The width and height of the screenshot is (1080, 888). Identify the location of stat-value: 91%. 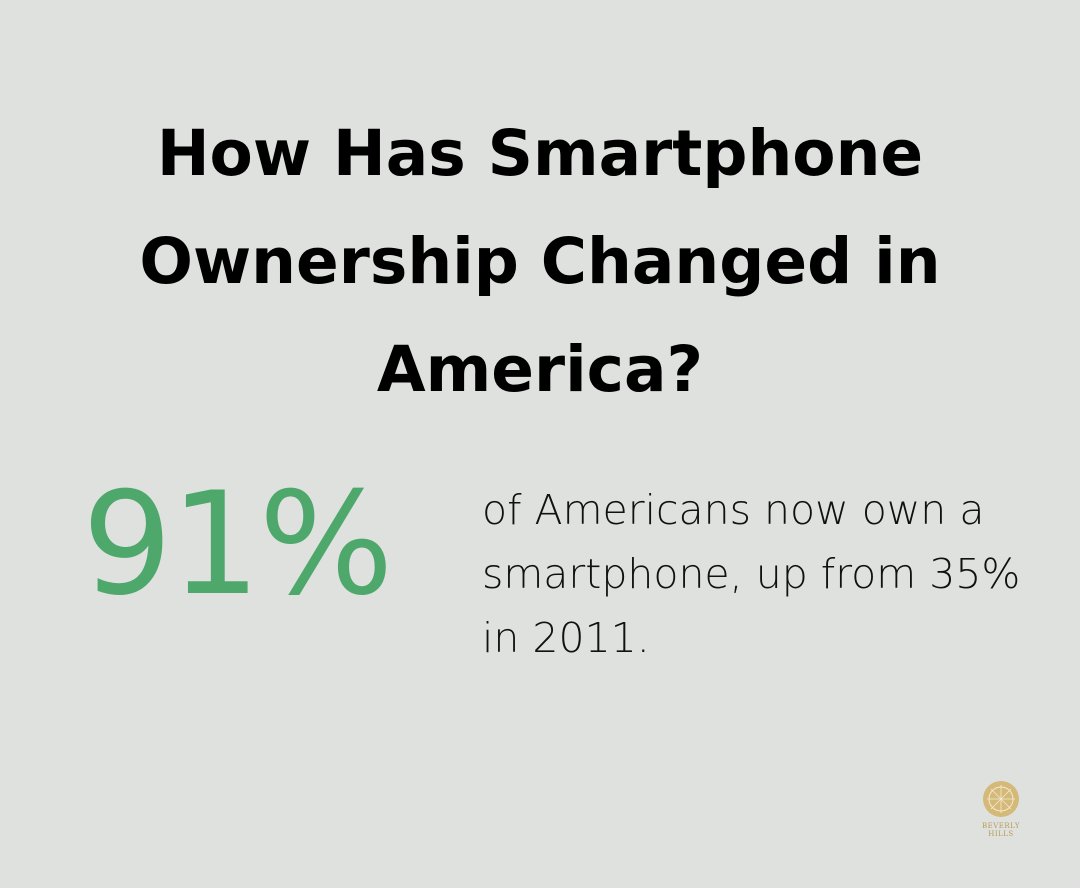
(238, 544).